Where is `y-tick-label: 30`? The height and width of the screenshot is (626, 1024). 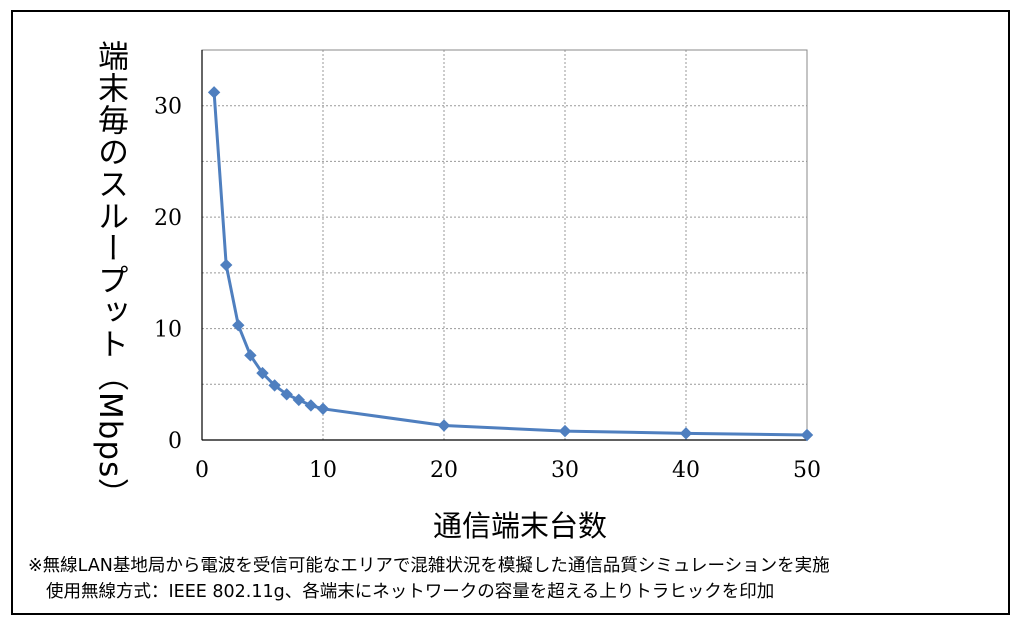
y-tick-label: 30 is located at coordinates (168, 107).